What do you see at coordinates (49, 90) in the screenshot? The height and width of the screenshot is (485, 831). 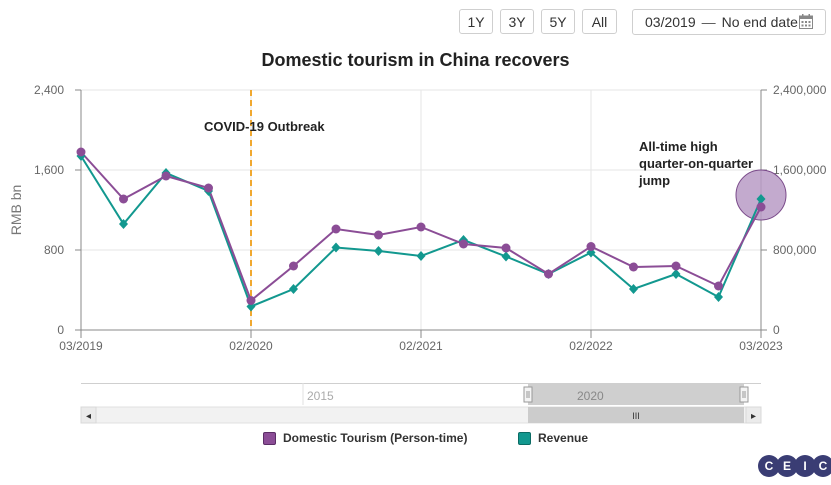 I see `y-left-tick-label: 2,400` at bounding box center [49, 90].